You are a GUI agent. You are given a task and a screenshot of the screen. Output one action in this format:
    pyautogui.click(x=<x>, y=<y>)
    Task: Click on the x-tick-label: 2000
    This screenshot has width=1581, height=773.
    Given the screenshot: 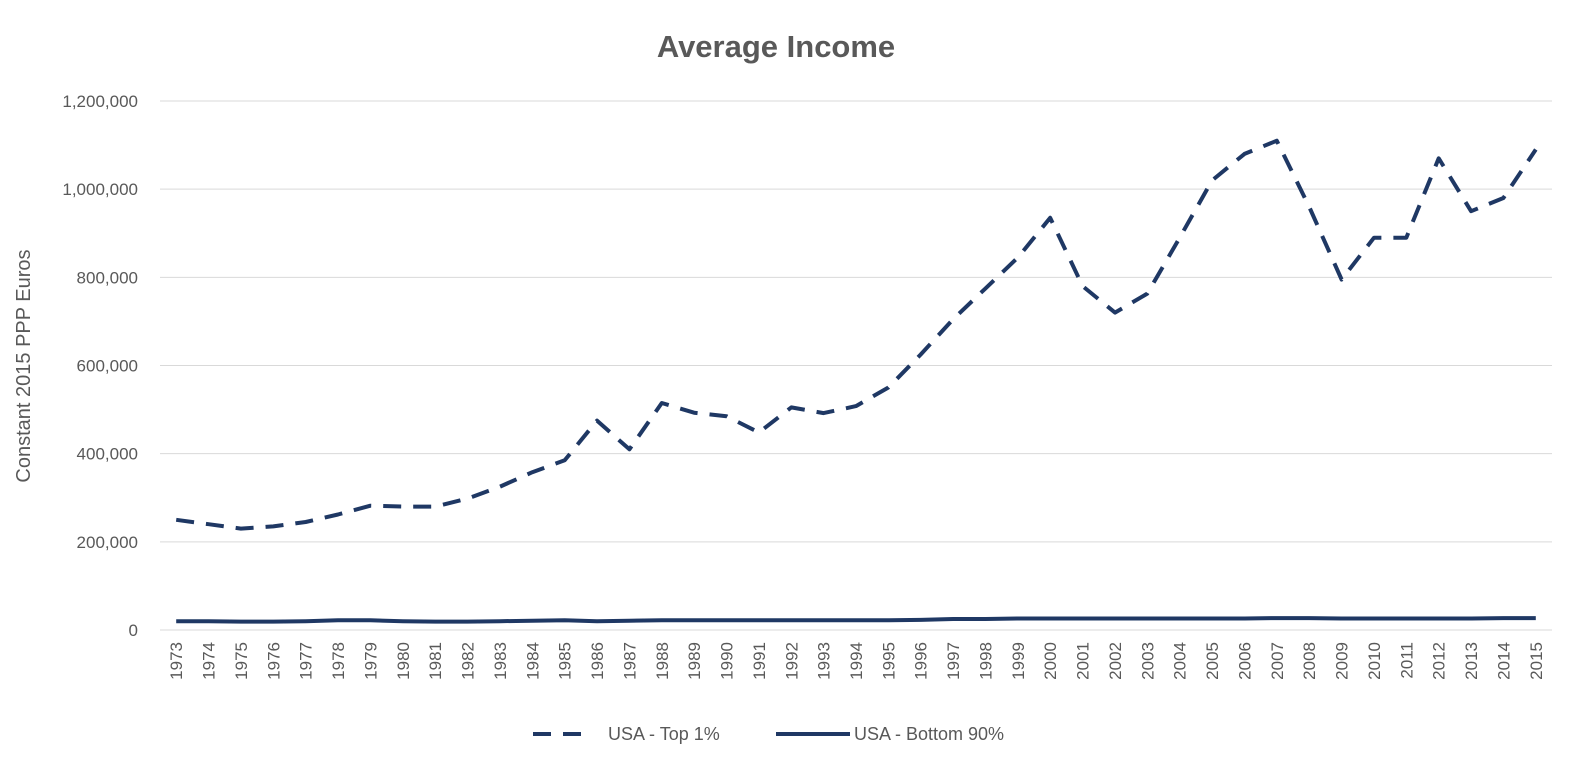 What is the action you would take?
    pyautogui.click(x=1050, y=661)
    